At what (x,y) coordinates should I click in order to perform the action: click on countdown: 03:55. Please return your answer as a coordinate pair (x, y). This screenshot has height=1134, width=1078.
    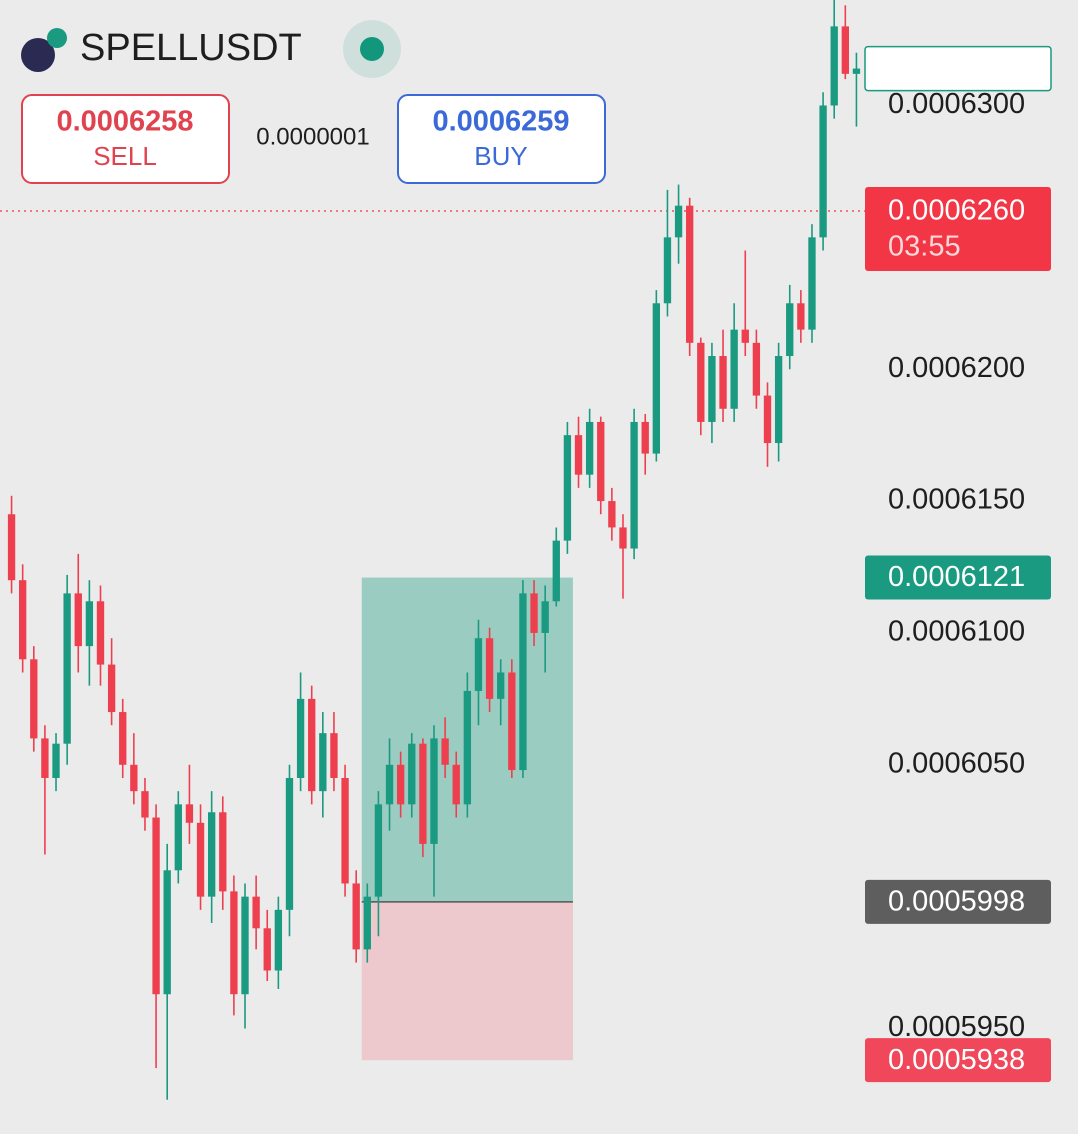
    Looking at the image, I should click on (924, 247).